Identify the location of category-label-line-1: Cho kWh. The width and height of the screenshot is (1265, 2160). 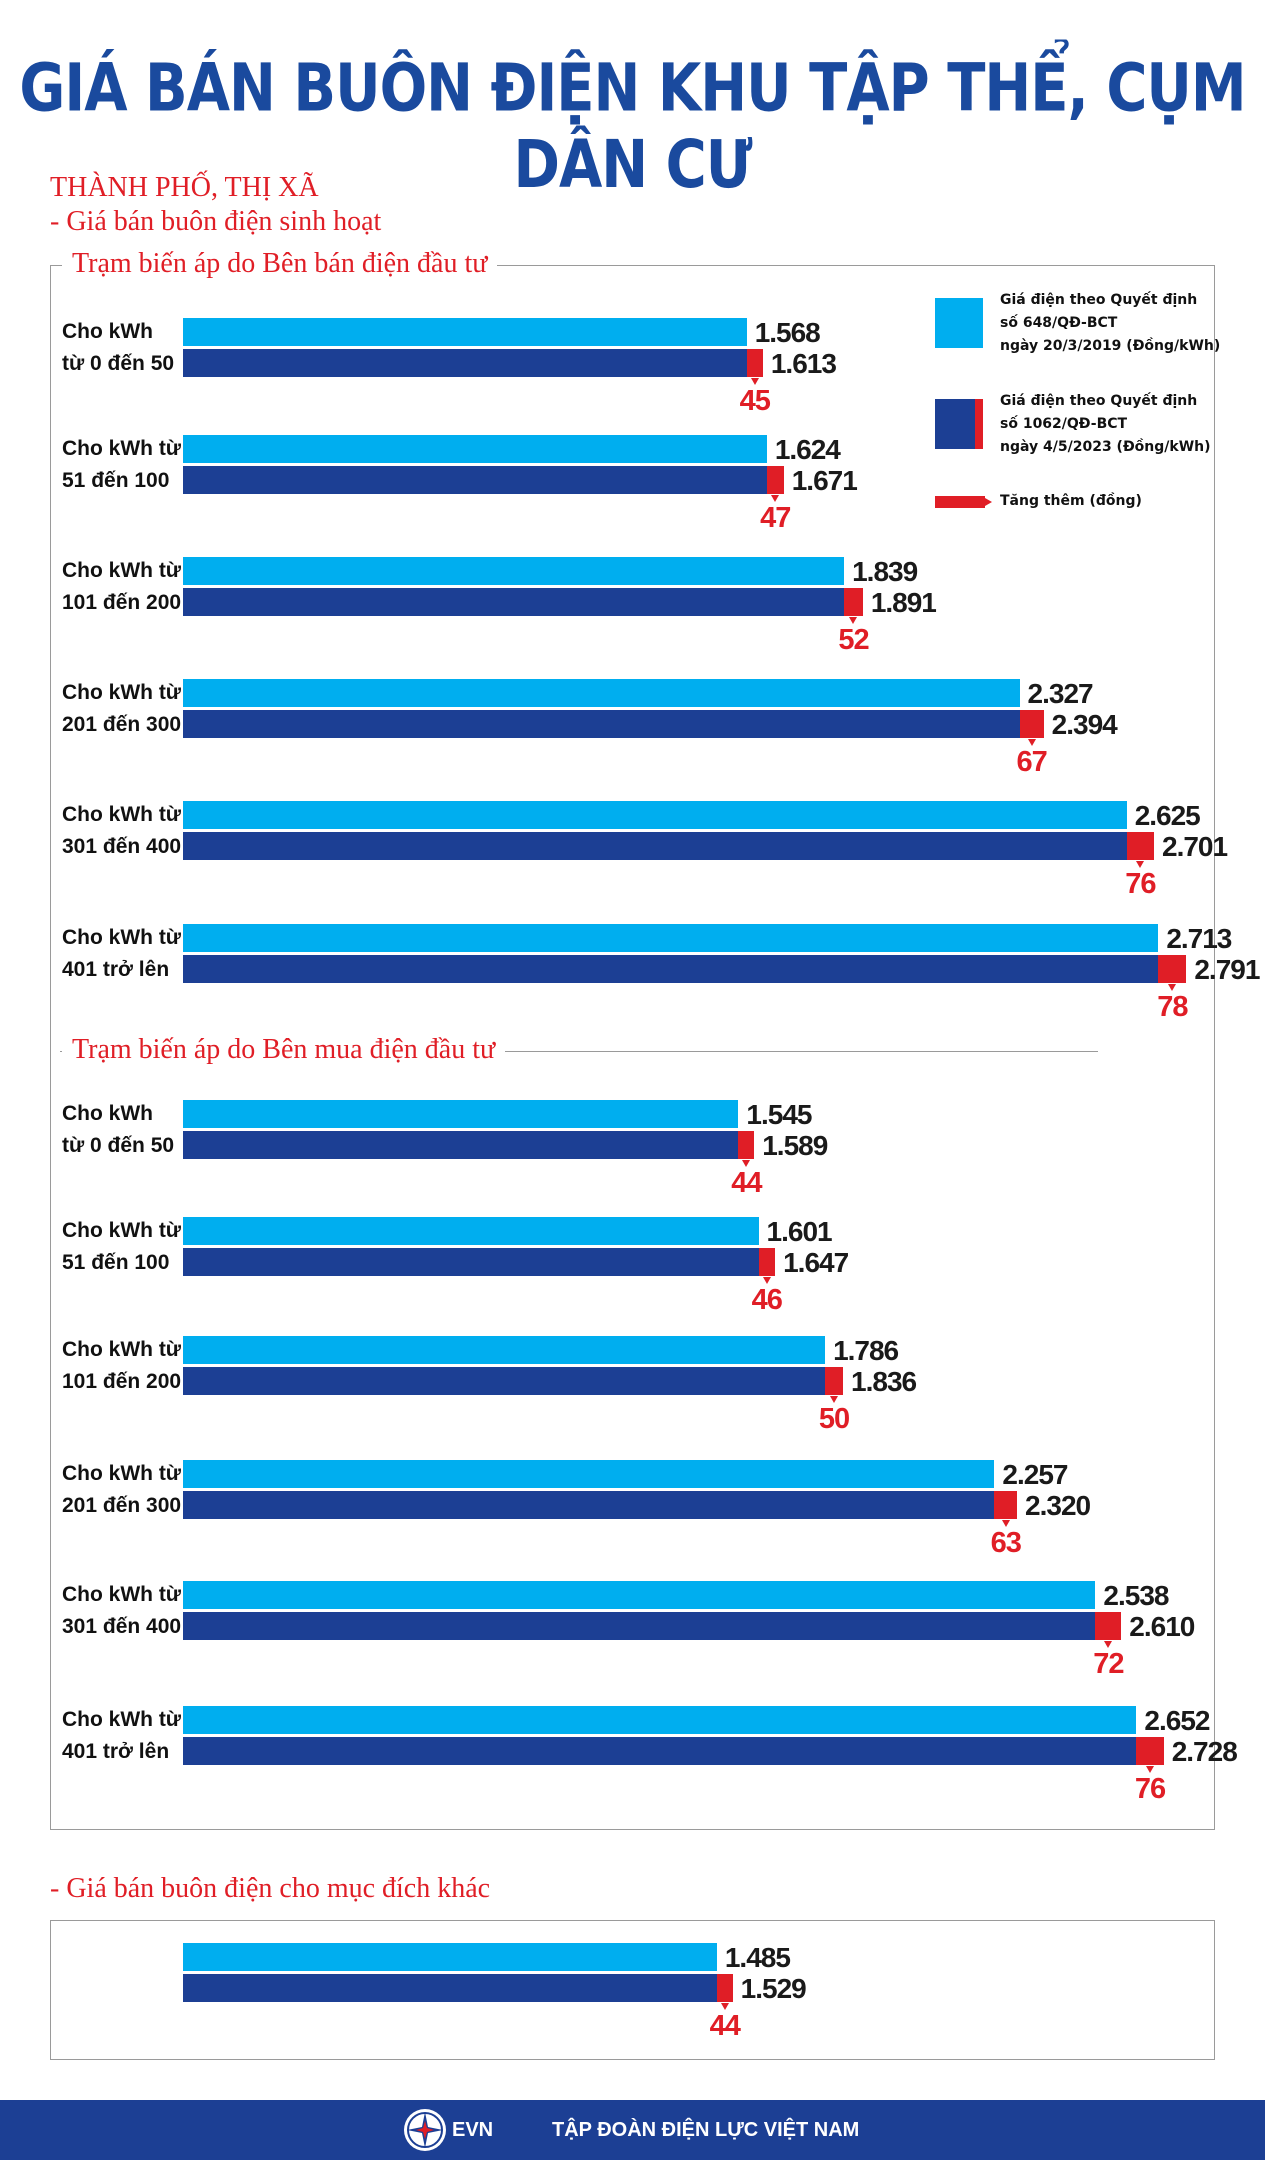
(107, 1113).